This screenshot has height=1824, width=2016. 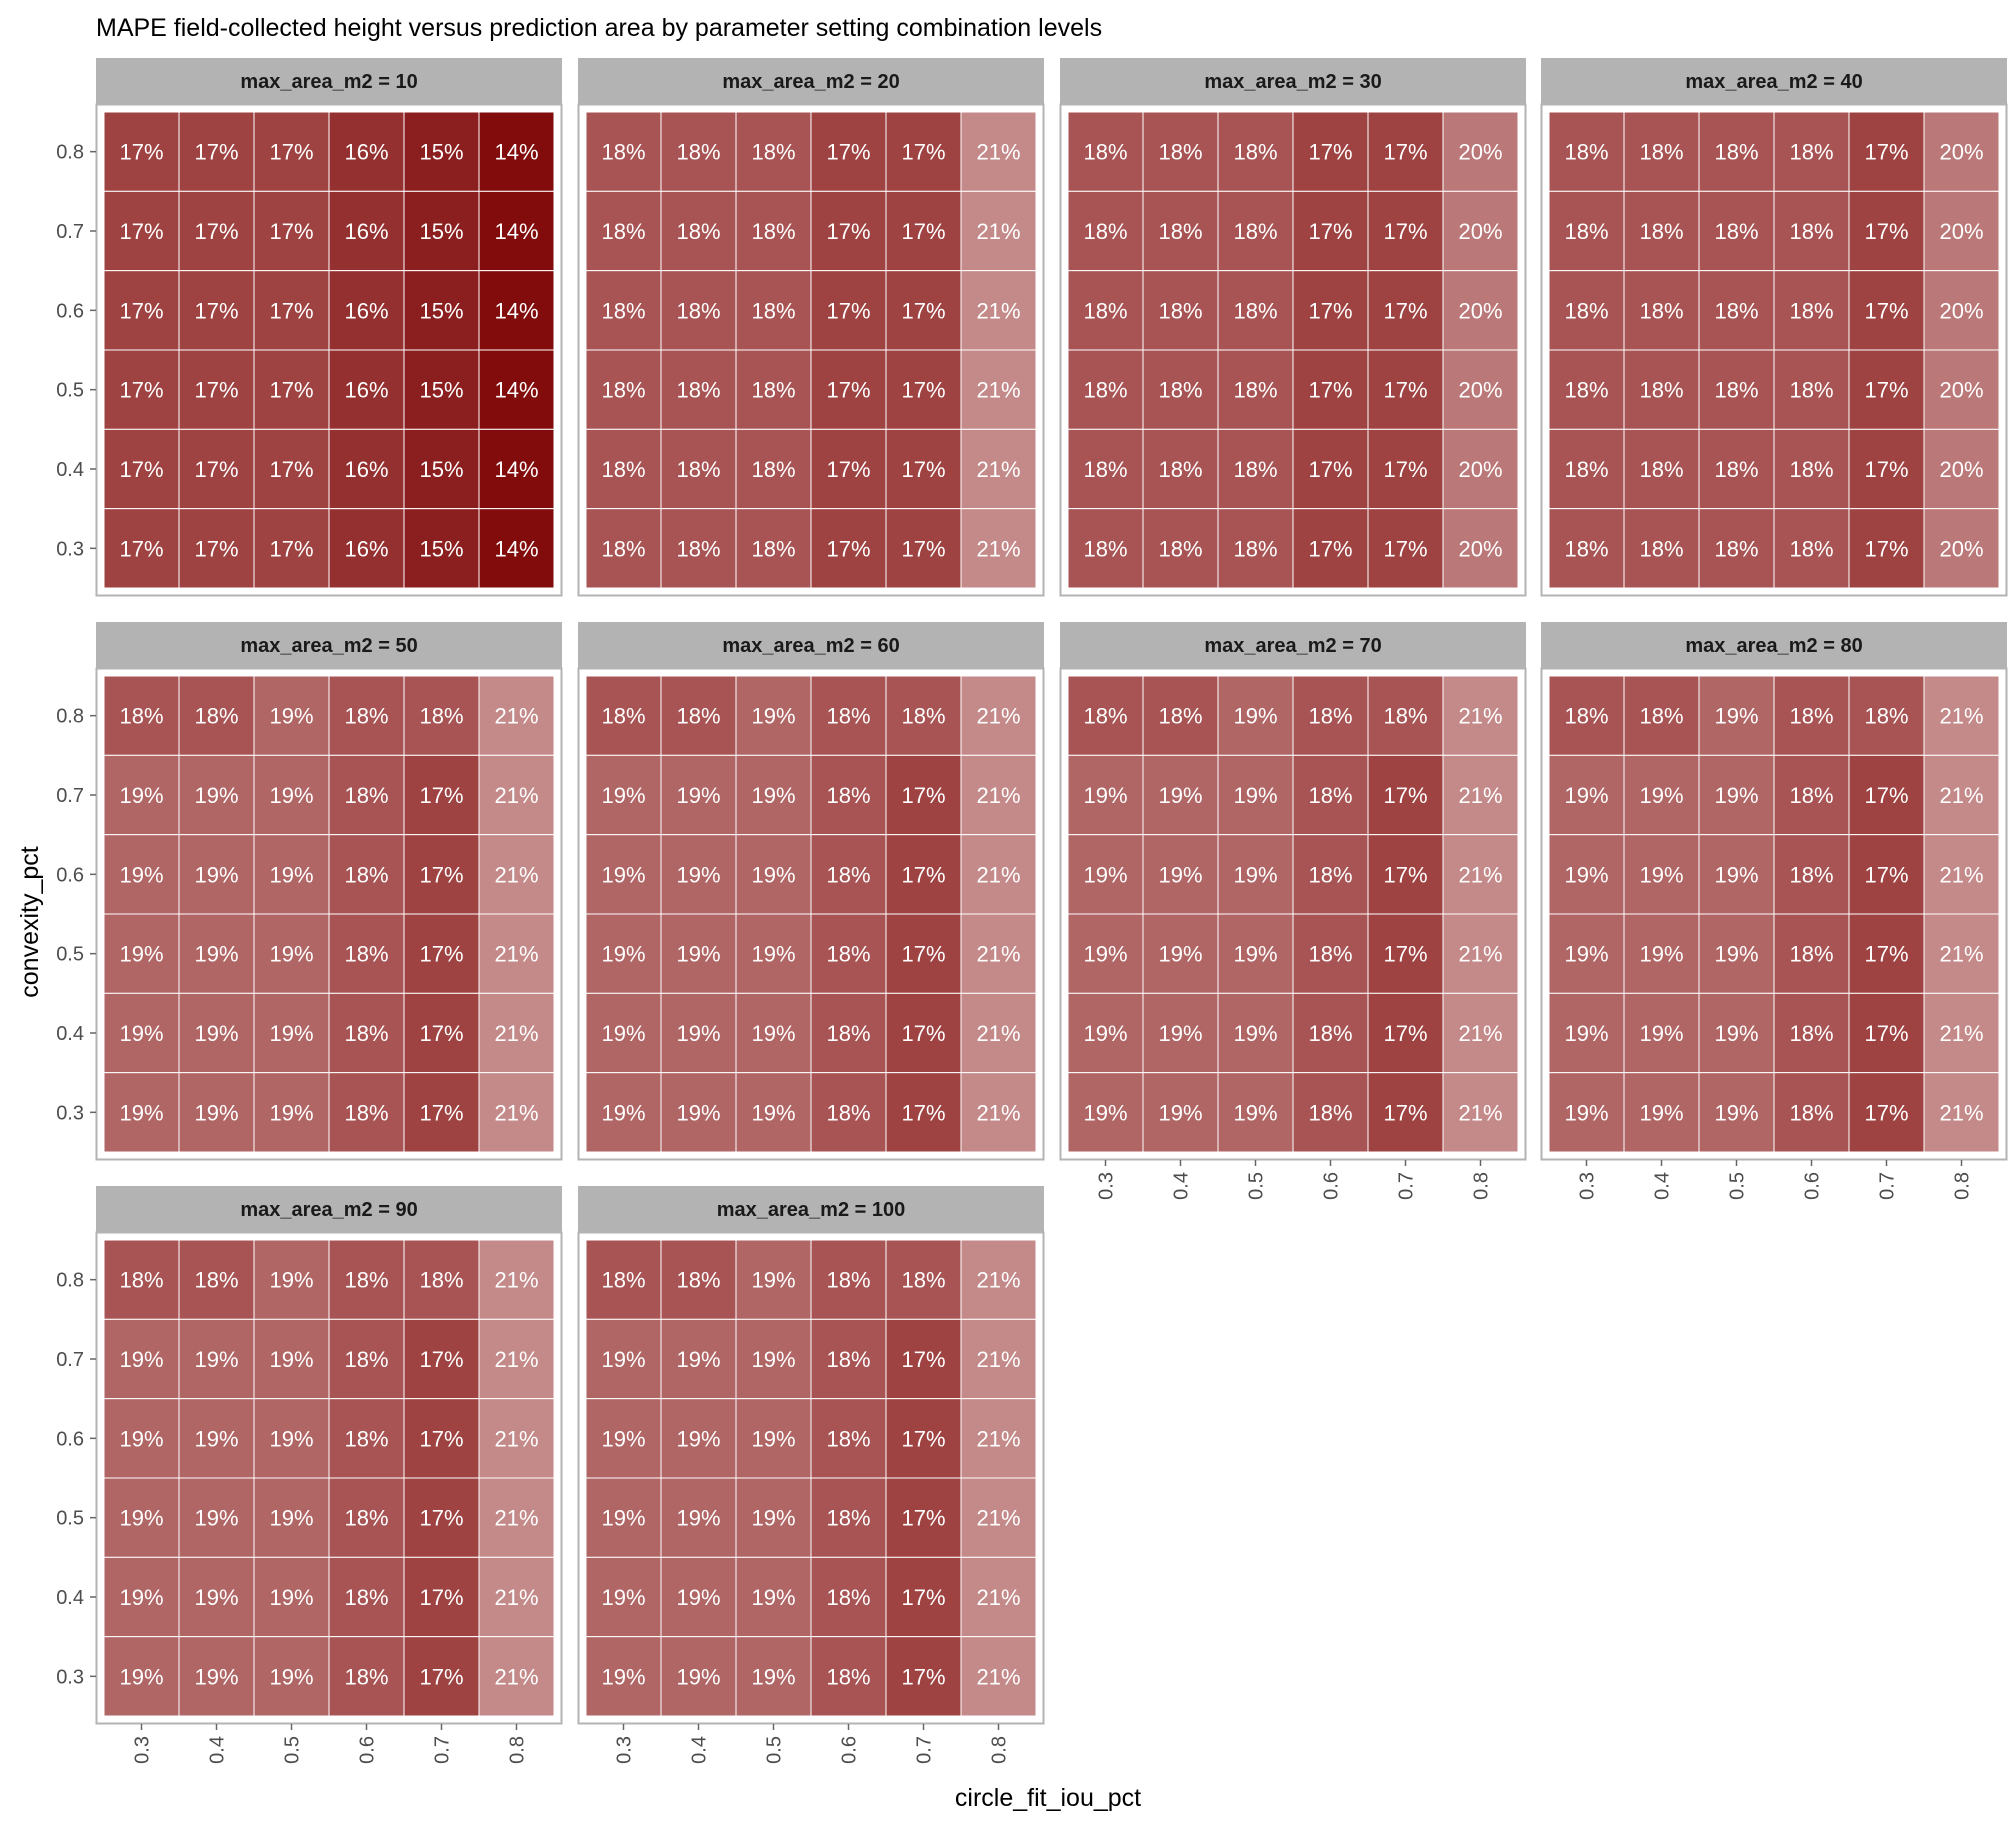 I want to click on y-tick-label: 0.5, so click(x=70, y=391).